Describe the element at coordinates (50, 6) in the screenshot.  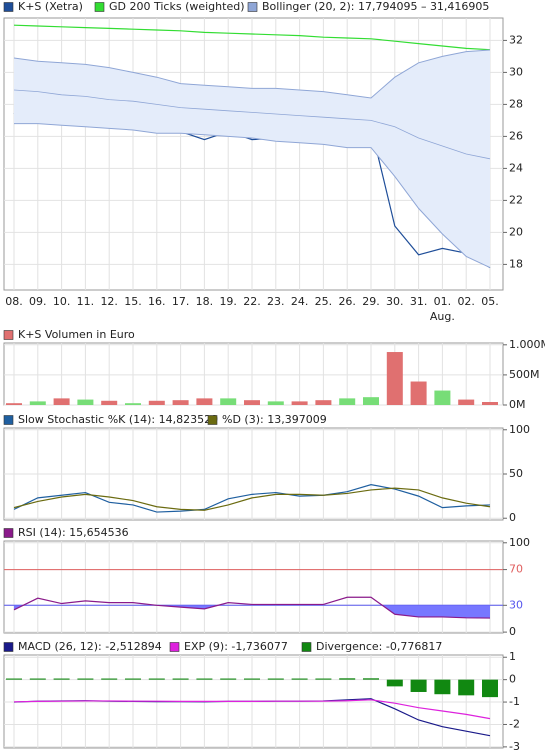
I see `legend-label: K+S (Xetra)` at that location.